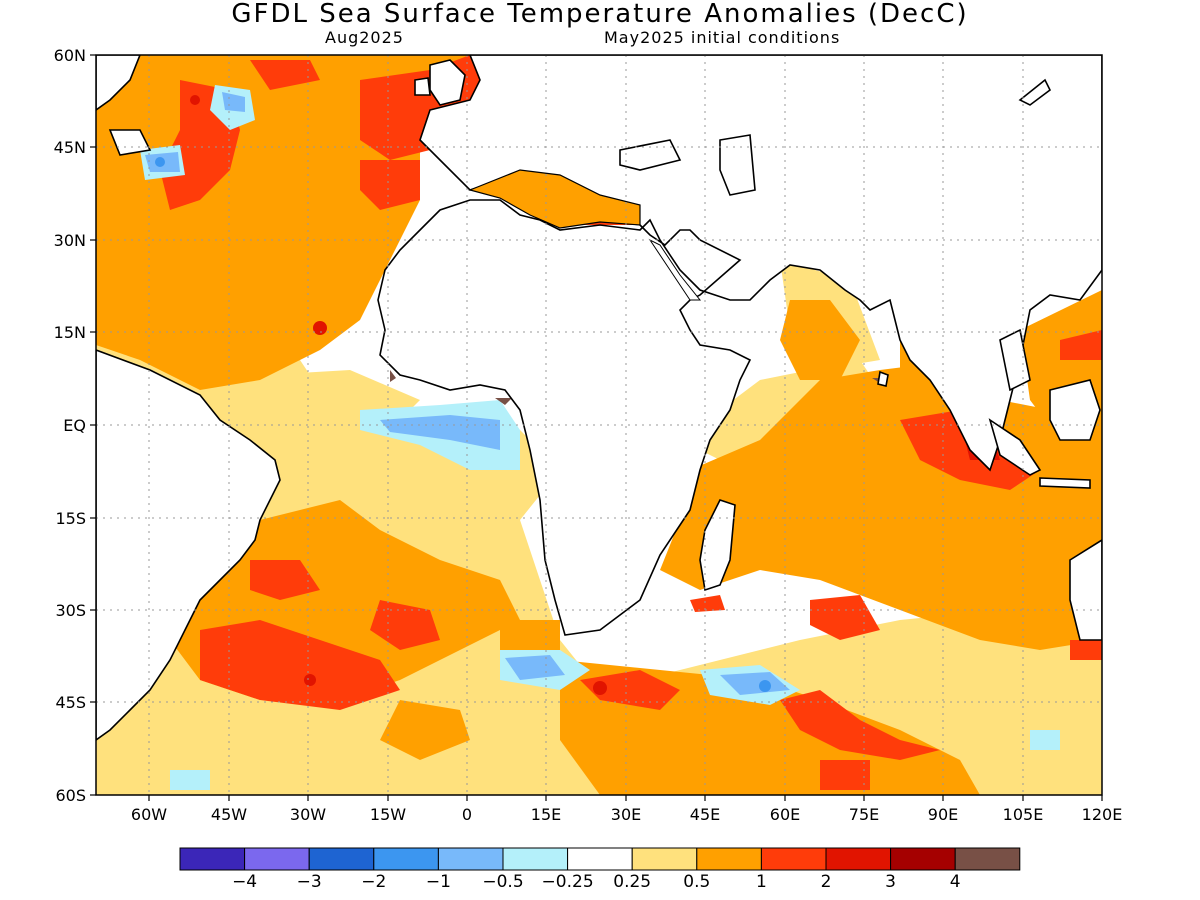 The height and width of the screenshot is (900, 1200). I want to click on mediterranean-sea, so click(554, 199).